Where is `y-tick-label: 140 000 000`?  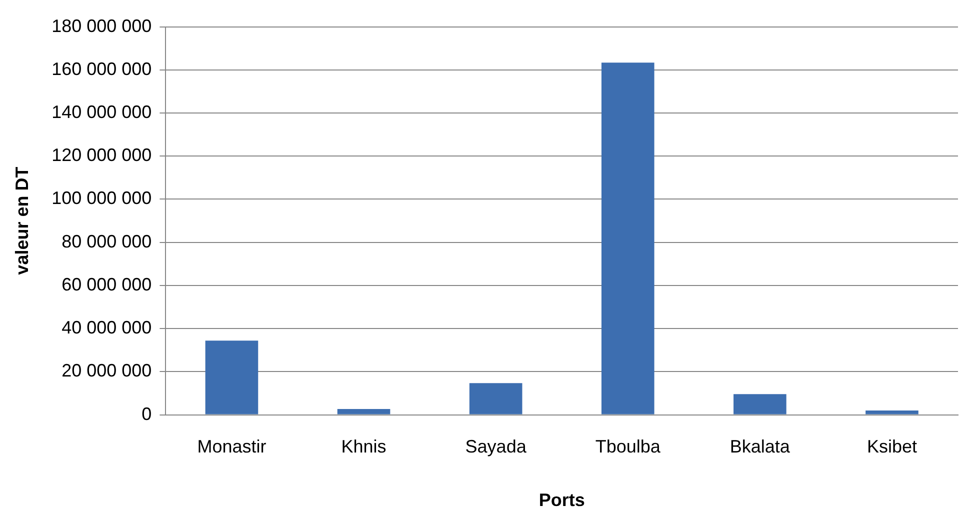
y-tick-label: 140 000 000 is located at coordinates (102, 112).